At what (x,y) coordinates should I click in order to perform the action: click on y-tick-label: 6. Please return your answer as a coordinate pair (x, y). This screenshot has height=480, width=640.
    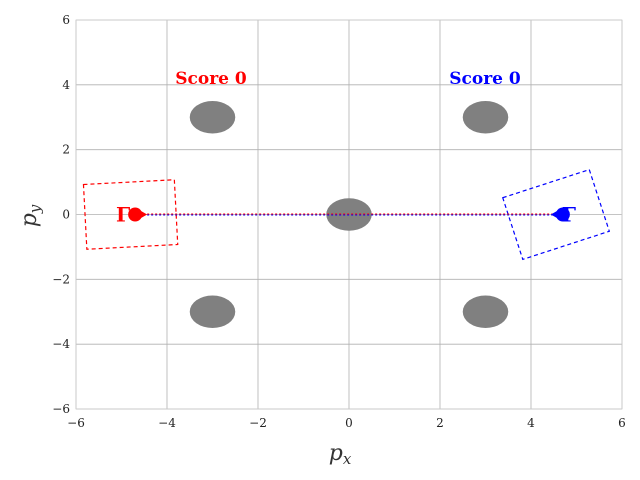
    Looking at the image, I should click on (66, 20).